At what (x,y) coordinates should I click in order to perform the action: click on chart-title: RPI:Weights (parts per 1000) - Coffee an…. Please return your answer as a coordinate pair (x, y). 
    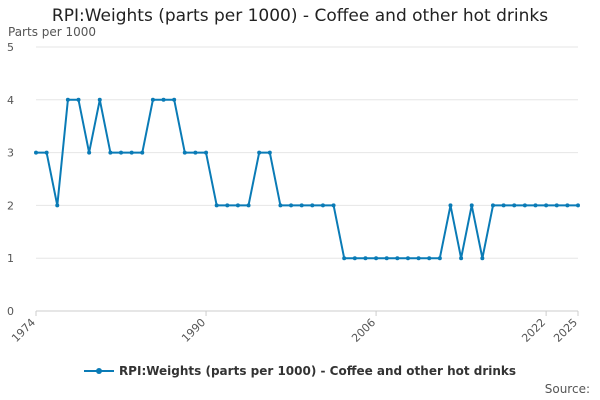
    Looking at the image, I should click on (300, 16).